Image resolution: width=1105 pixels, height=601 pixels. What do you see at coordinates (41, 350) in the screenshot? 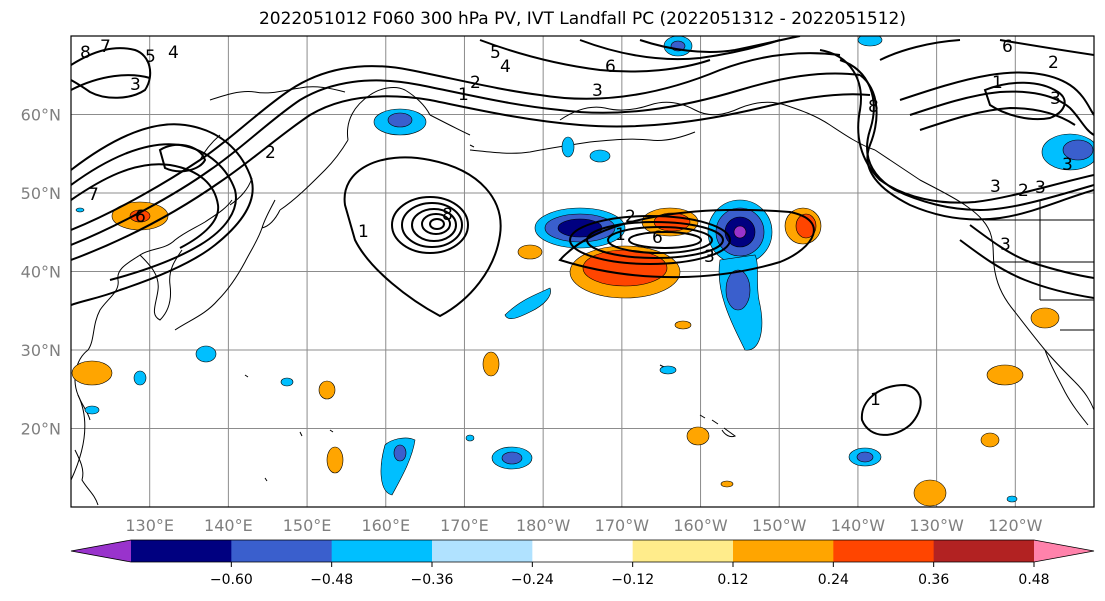
I see `latitude-label: 30°N` at bounding box center [41, 350].